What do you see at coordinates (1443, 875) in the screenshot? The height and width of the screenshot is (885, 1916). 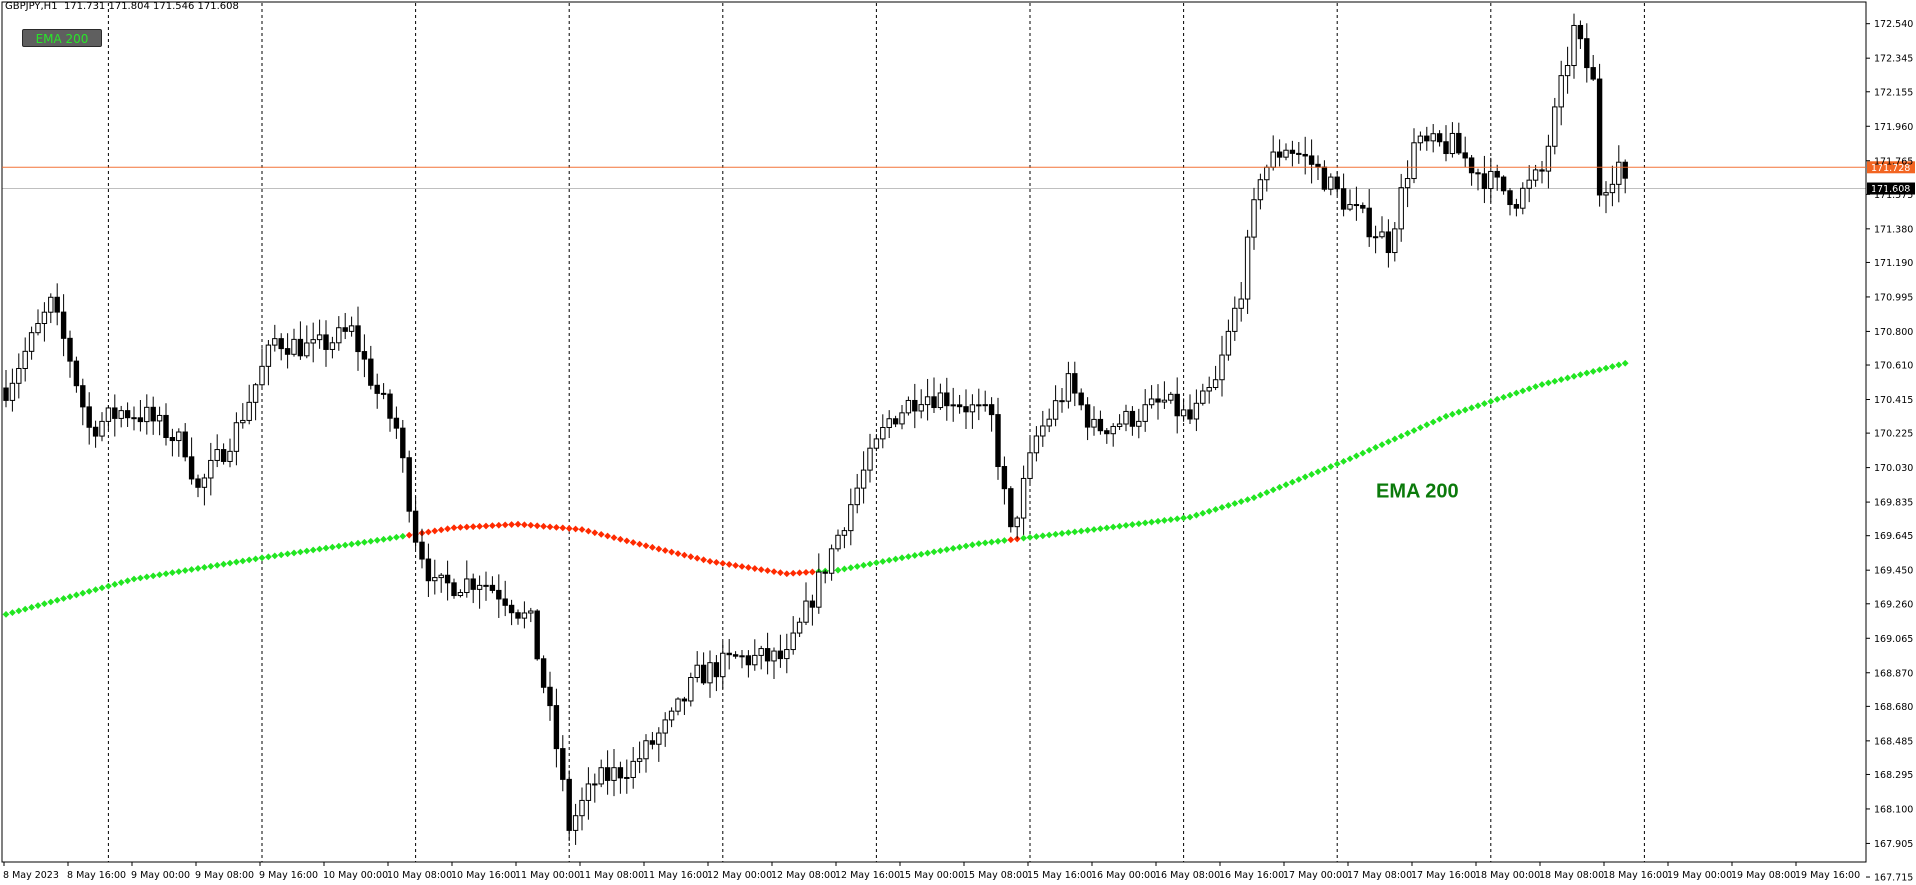 I see `x-tick-label: 17 May 16:00` at bounding box center [1443, 875].